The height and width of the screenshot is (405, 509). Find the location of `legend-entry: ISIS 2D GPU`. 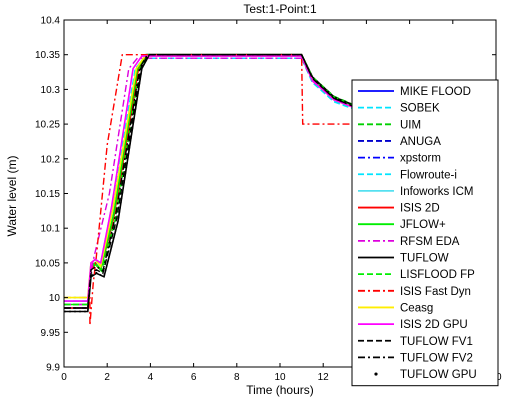

legend-entry: ISIS 2D GPU is located at coordinates (413, 325).